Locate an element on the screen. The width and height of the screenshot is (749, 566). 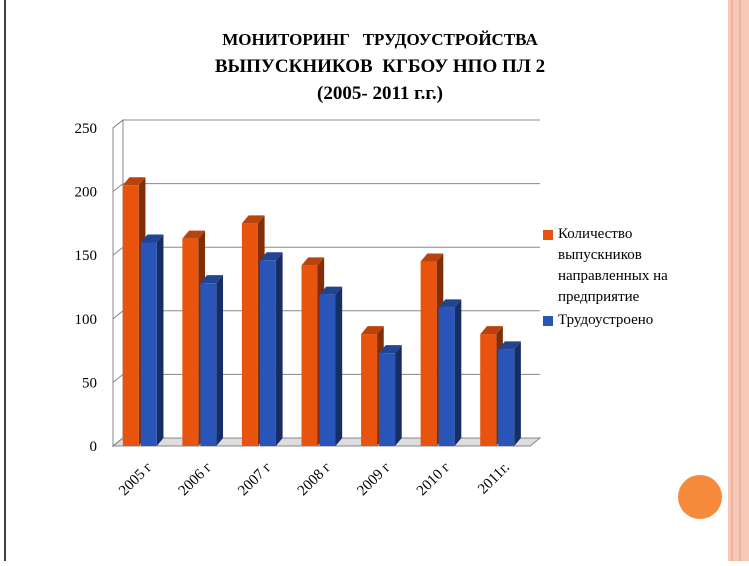
y-tick-label: 200 is located at coordinates (86, 193).